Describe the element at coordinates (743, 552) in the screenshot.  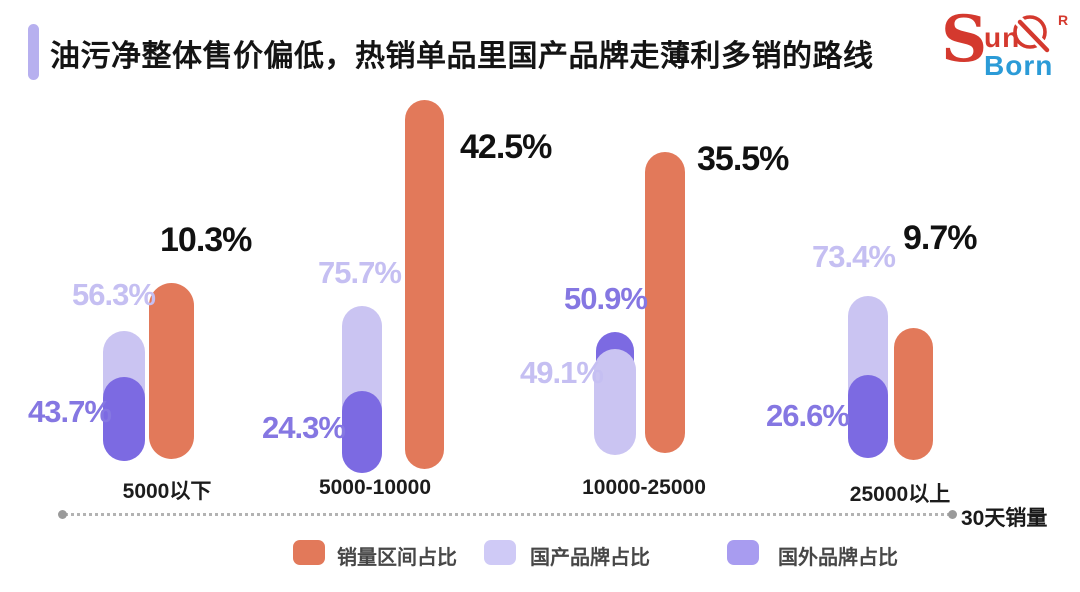
I see `legend-swatch-foreign` at that location.